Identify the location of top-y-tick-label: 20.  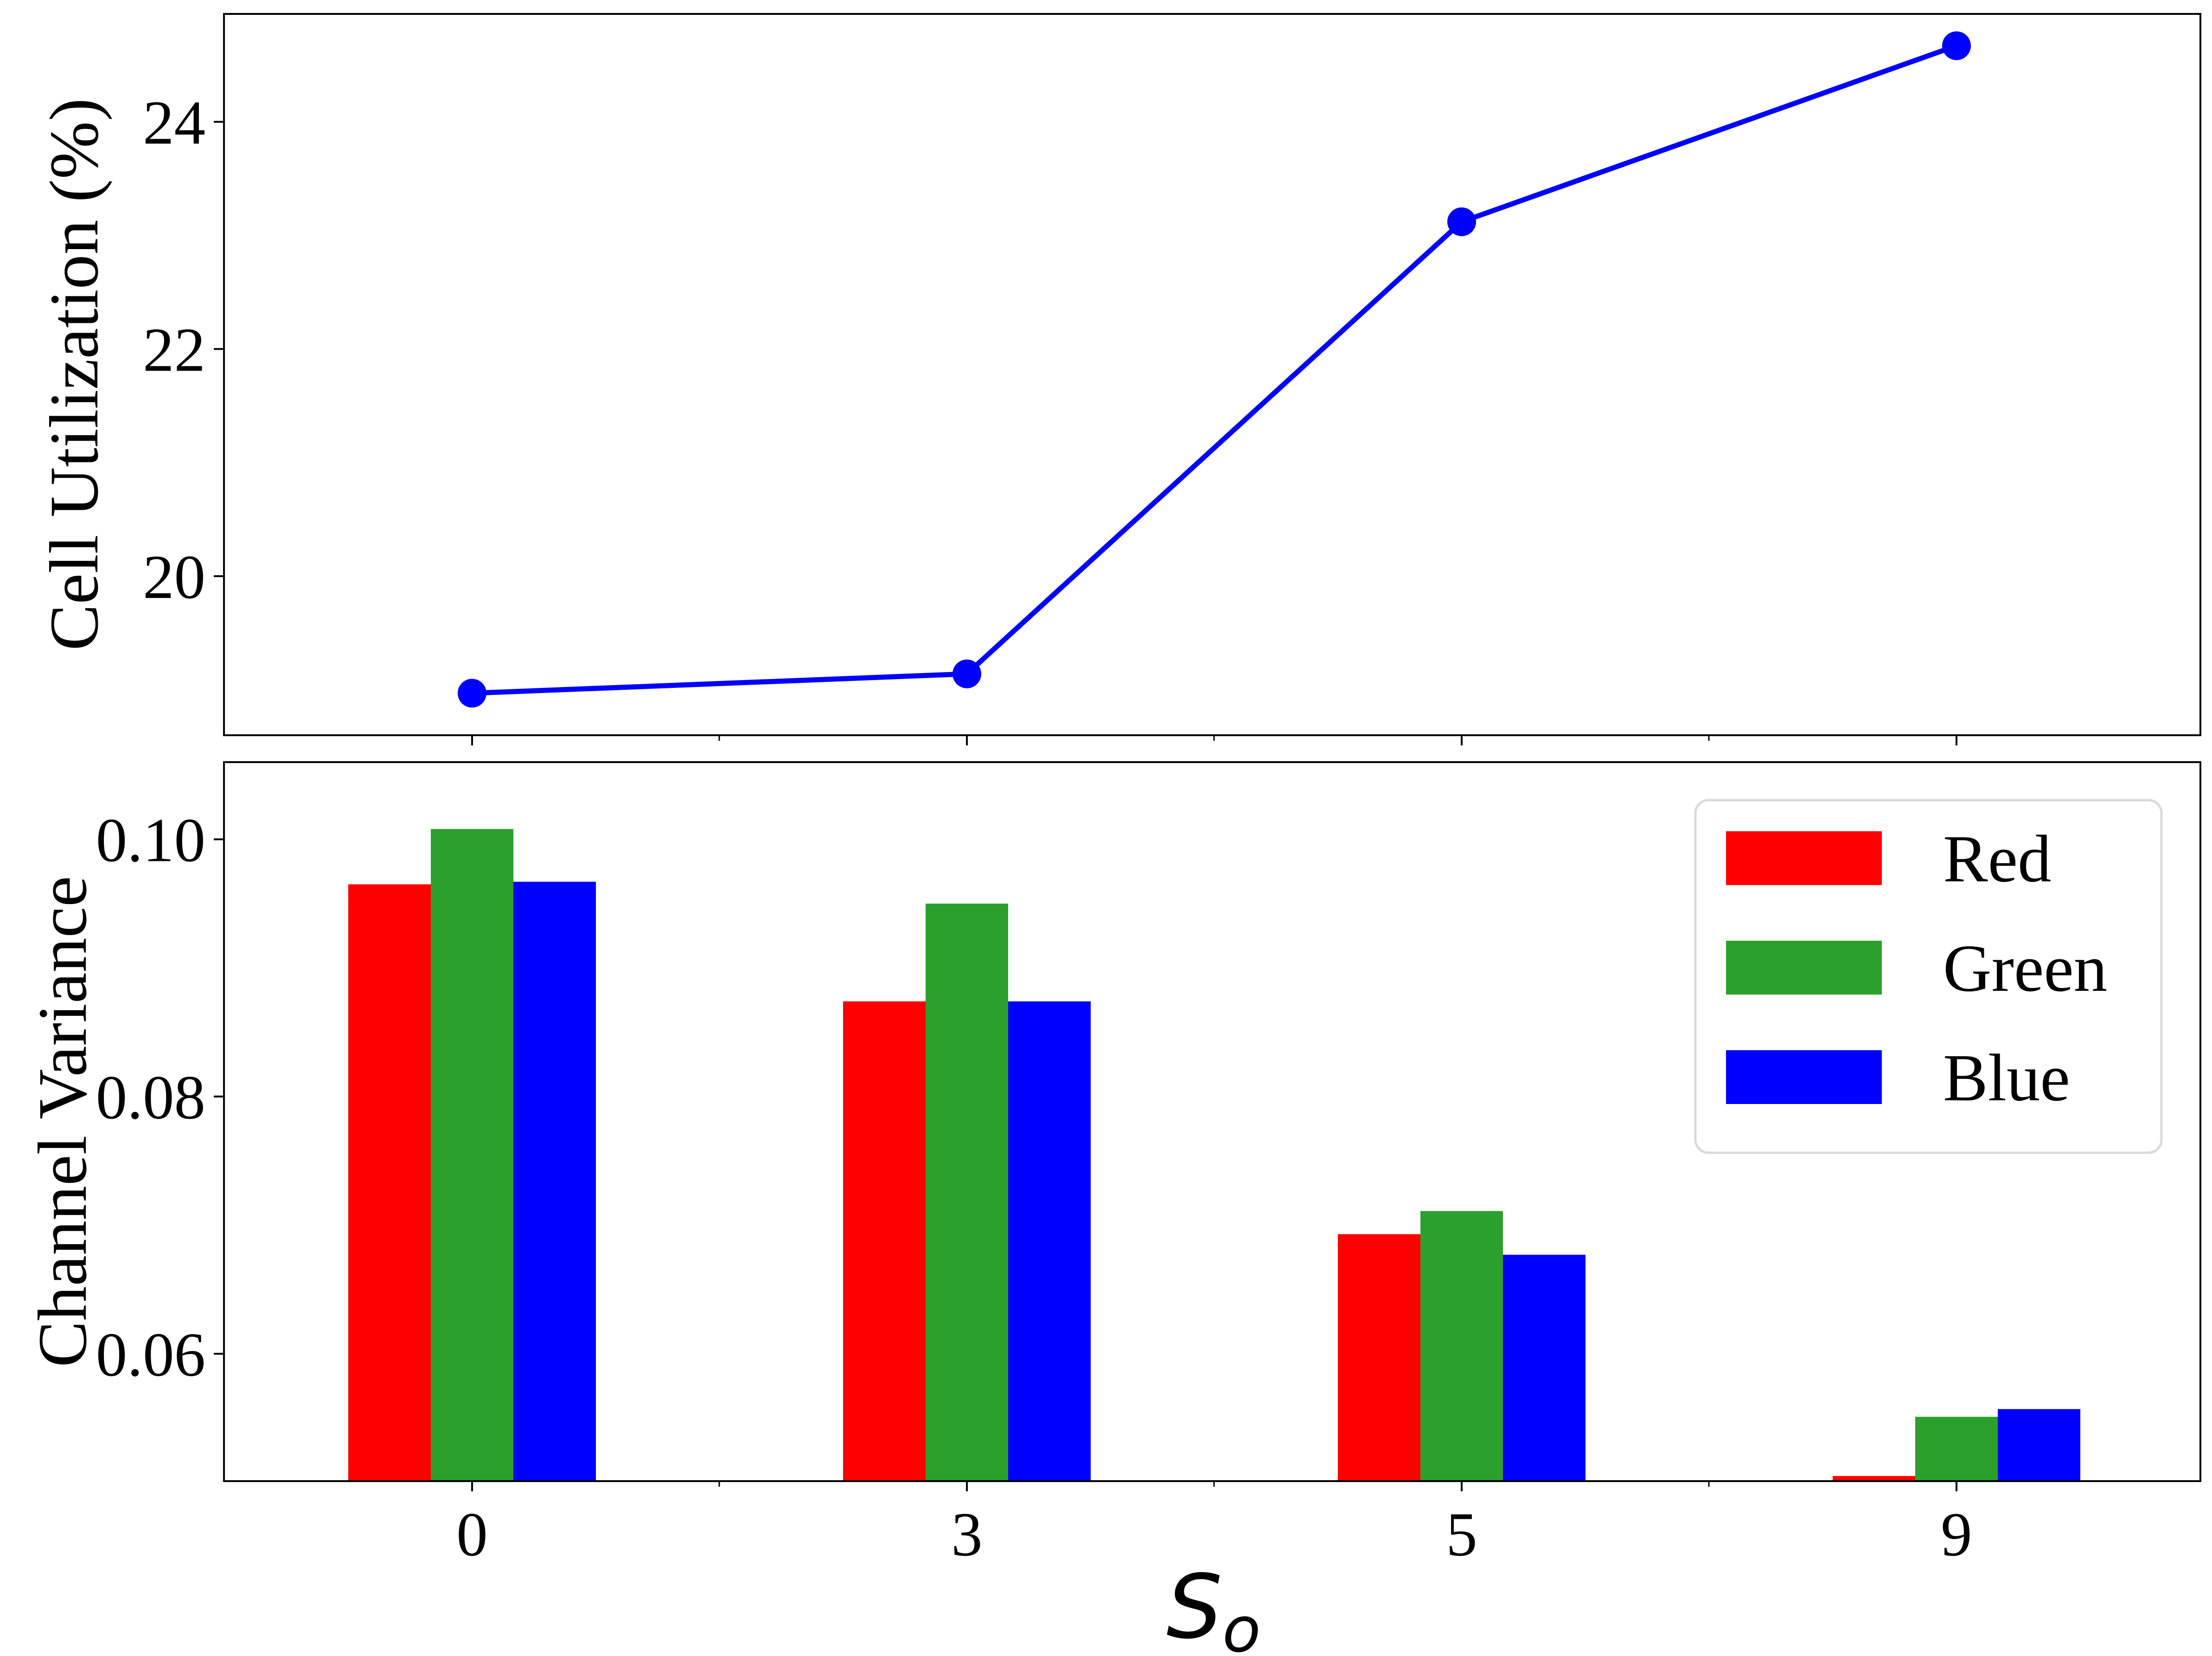
(174, 577).